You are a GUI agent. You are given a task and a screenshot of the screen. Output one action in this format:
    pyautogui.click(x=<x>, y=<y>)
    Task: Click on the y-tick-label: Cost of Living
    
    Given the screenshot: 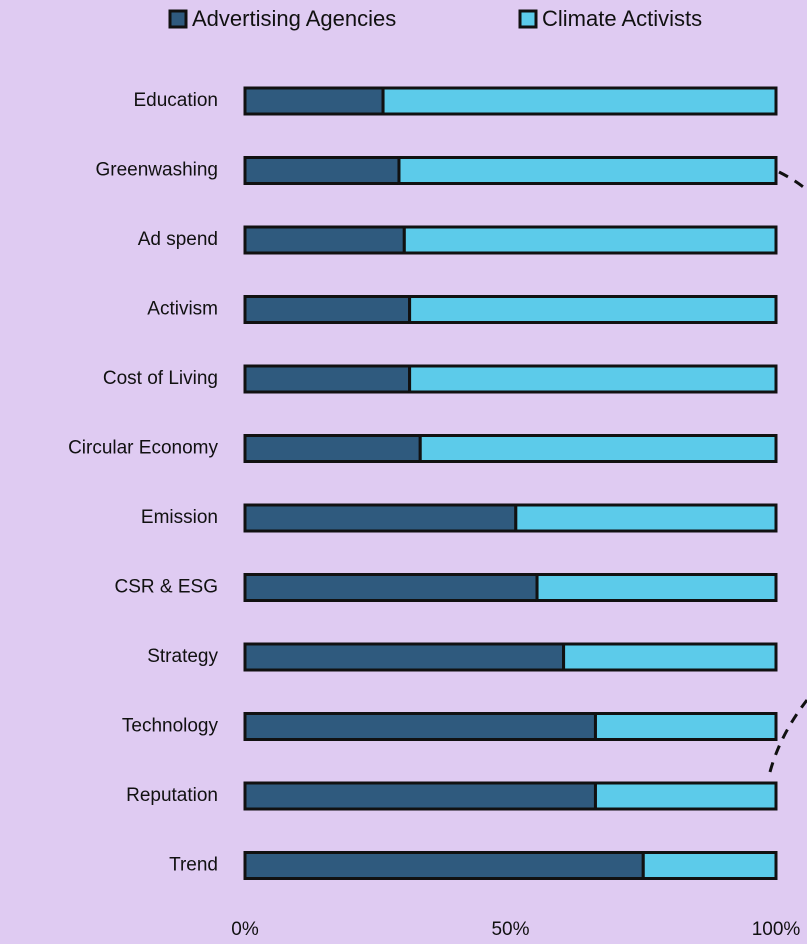 What is the action you would take?
    pyautogui.click(x=160, y=378)
    